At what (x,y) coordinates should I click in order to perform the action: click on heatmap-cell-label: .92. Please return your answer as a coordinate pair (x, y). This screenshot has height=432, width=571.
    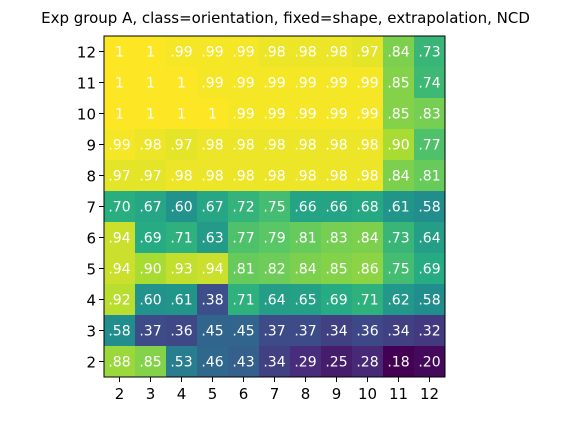
    Looking at the image, I should click on (119, 301).